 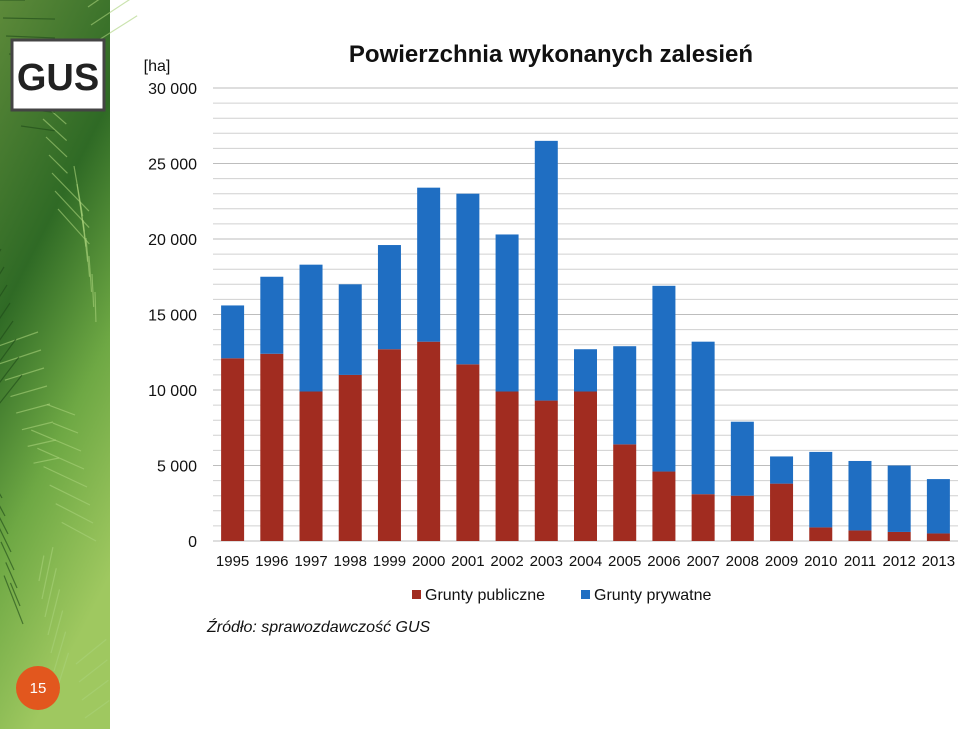 What do you see at coordinates (172, 316) in the screenshot?
I see `y-tick-label: 15 000` at bounding box center [172, 316].